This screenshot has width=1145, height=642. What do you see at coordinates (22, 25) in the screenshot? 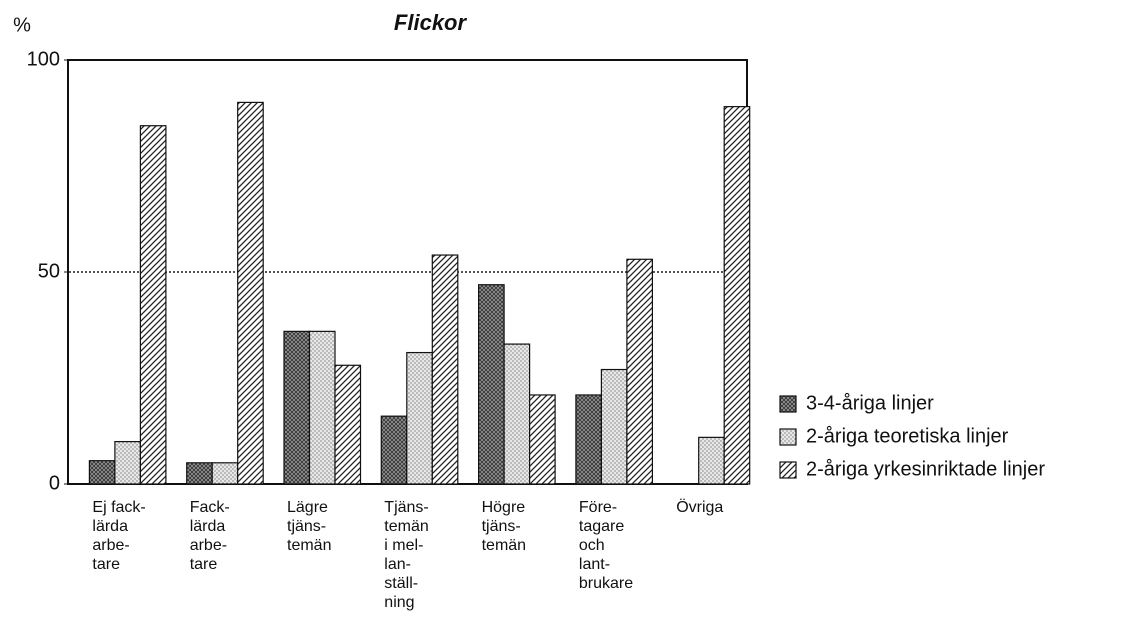
I see `y-axis-label: %` at bounding box center [22, 25].